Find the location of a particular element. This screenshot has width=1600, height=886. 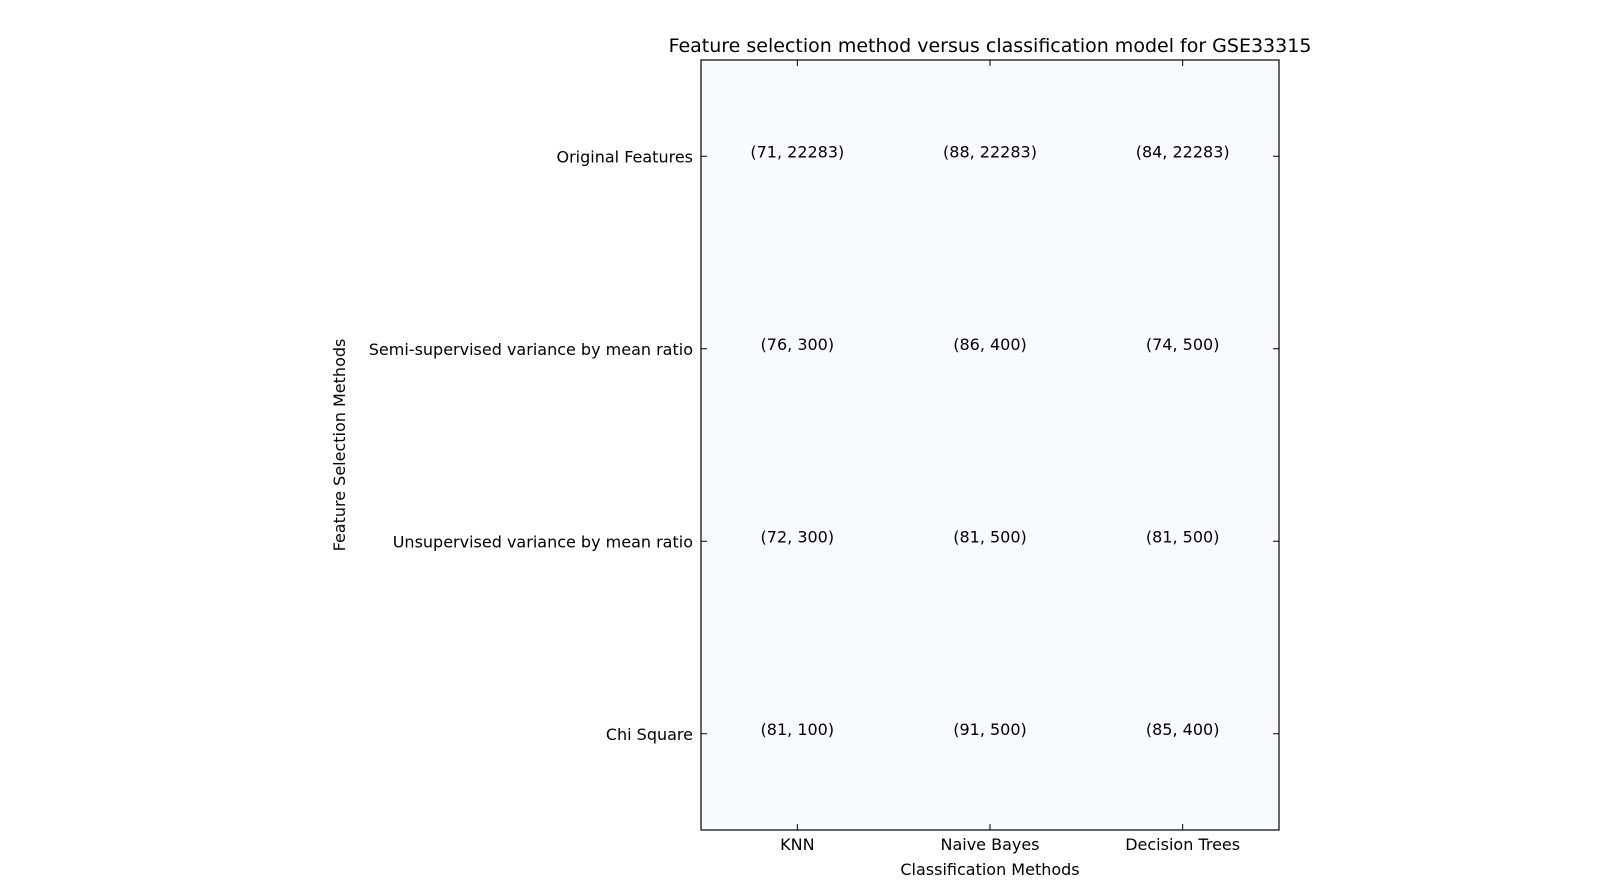

y-tick-label: Original Features is located at coordinates (625, 156).